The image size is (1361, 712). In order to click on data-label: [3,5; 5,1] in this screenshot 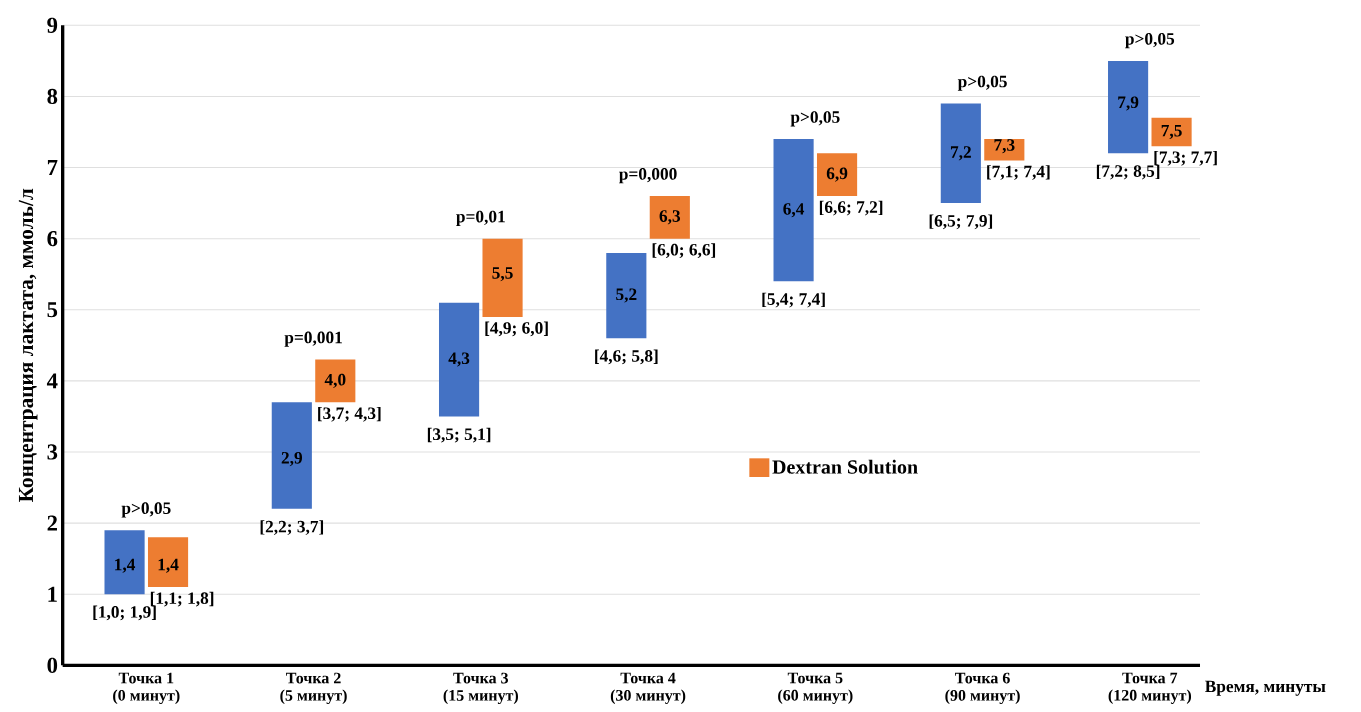, I will do `click(459, 435)`.